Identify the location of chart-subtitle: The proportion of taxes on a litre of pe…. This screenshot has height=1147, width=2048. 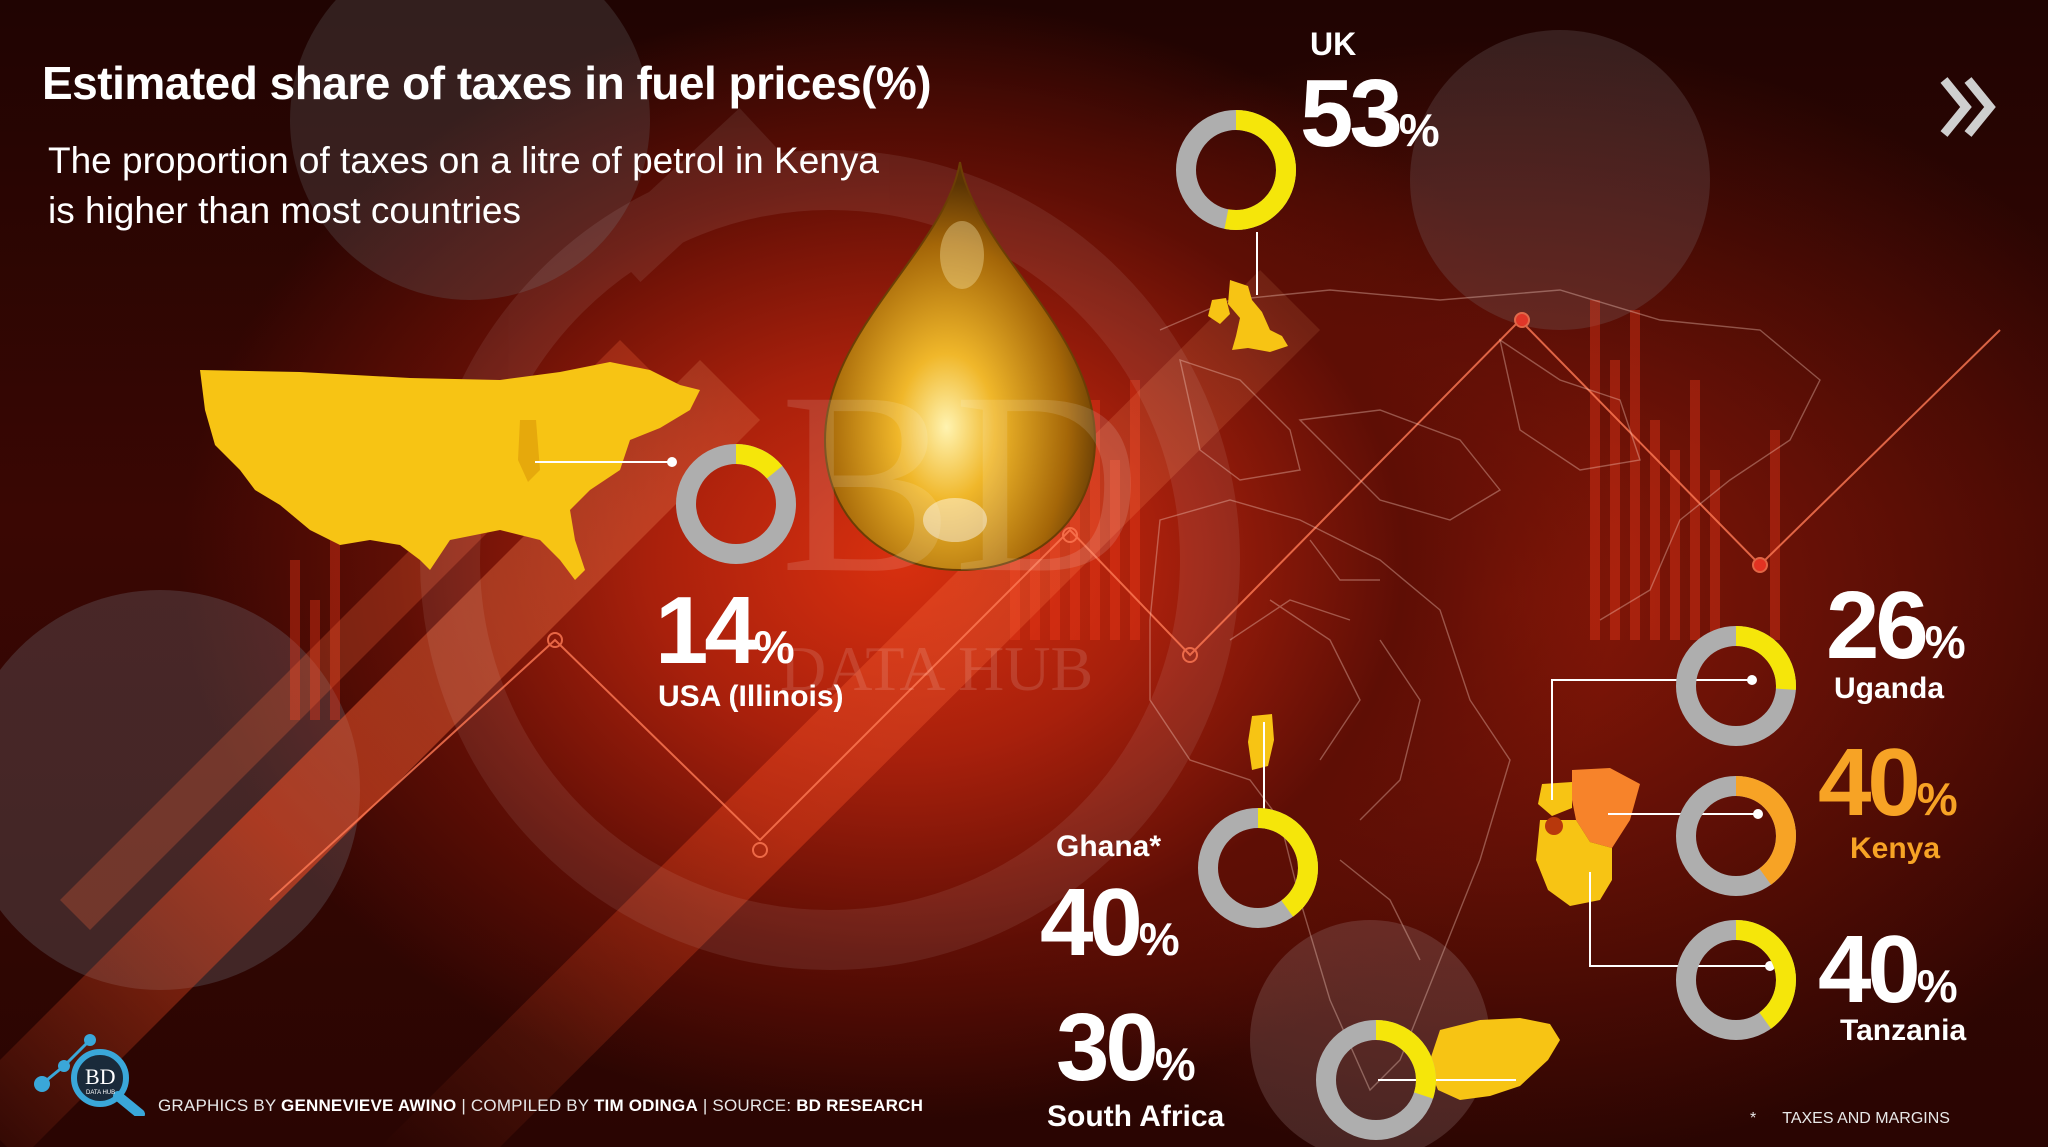
(463, 185).